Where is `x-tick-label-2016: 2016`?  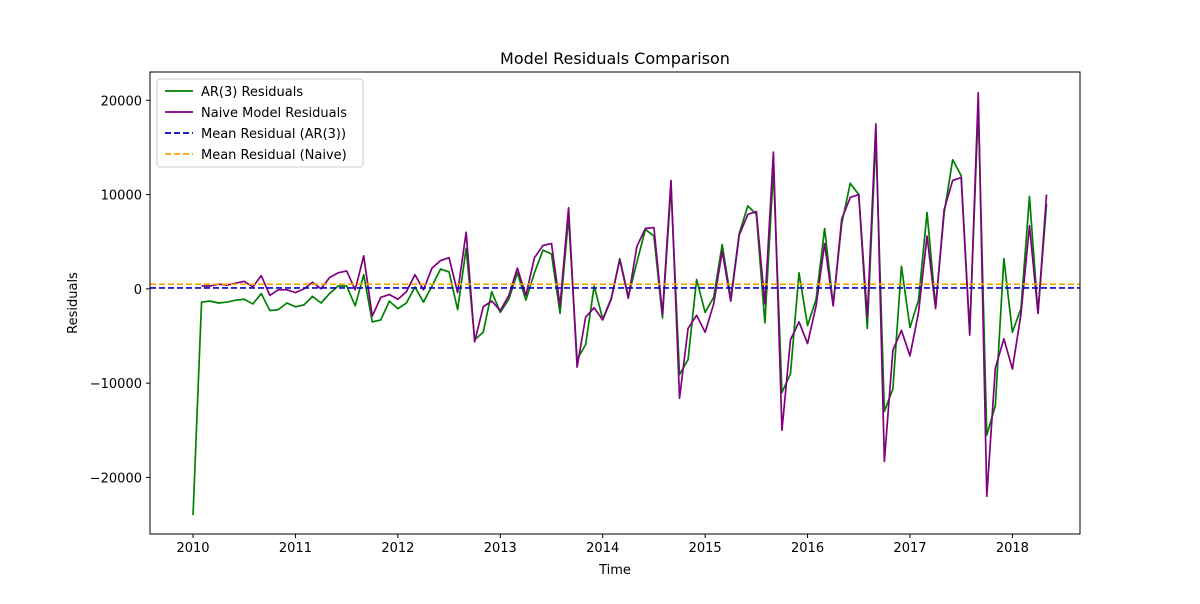
x-tick-label-2016: 2016 is located at coordinates (807, 548).